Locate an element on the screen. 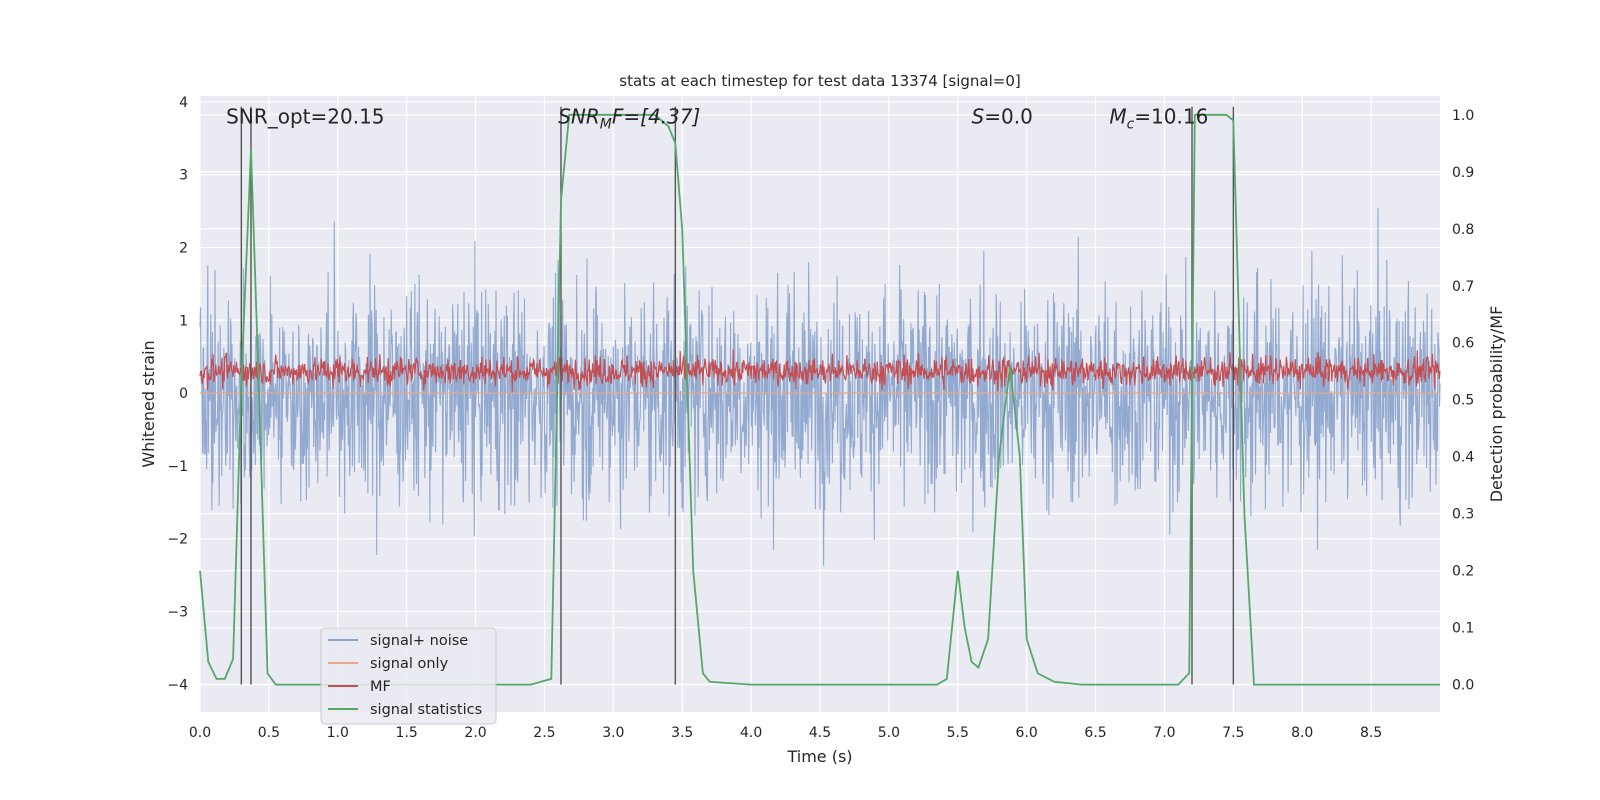 This screenshot has width=1600, height=800. right-y-tick-label: 0.1 is located at coordinates (1463, 629).